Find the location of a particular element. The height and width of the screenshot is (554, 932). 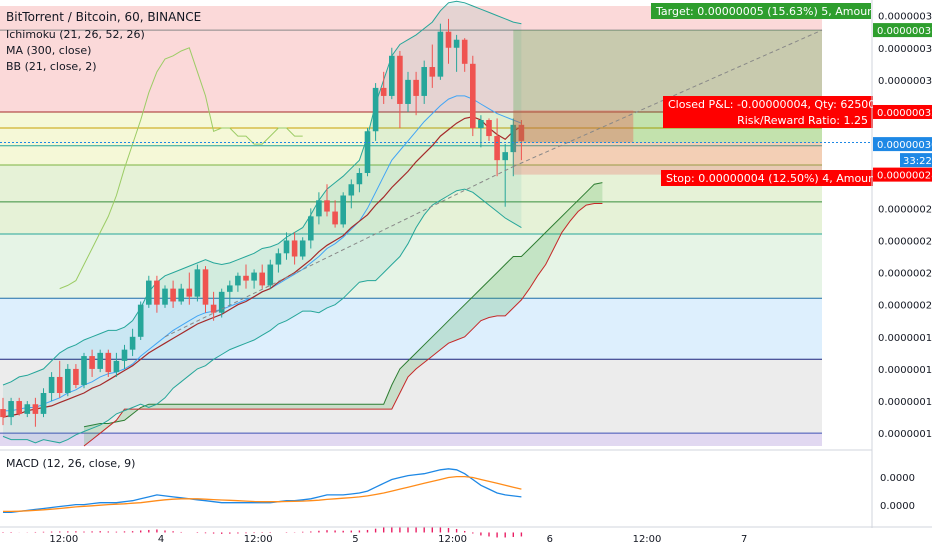

target-label: Target: 0.00000005 (15.63%) 5, Amount: is located at coordinates (766, 11).